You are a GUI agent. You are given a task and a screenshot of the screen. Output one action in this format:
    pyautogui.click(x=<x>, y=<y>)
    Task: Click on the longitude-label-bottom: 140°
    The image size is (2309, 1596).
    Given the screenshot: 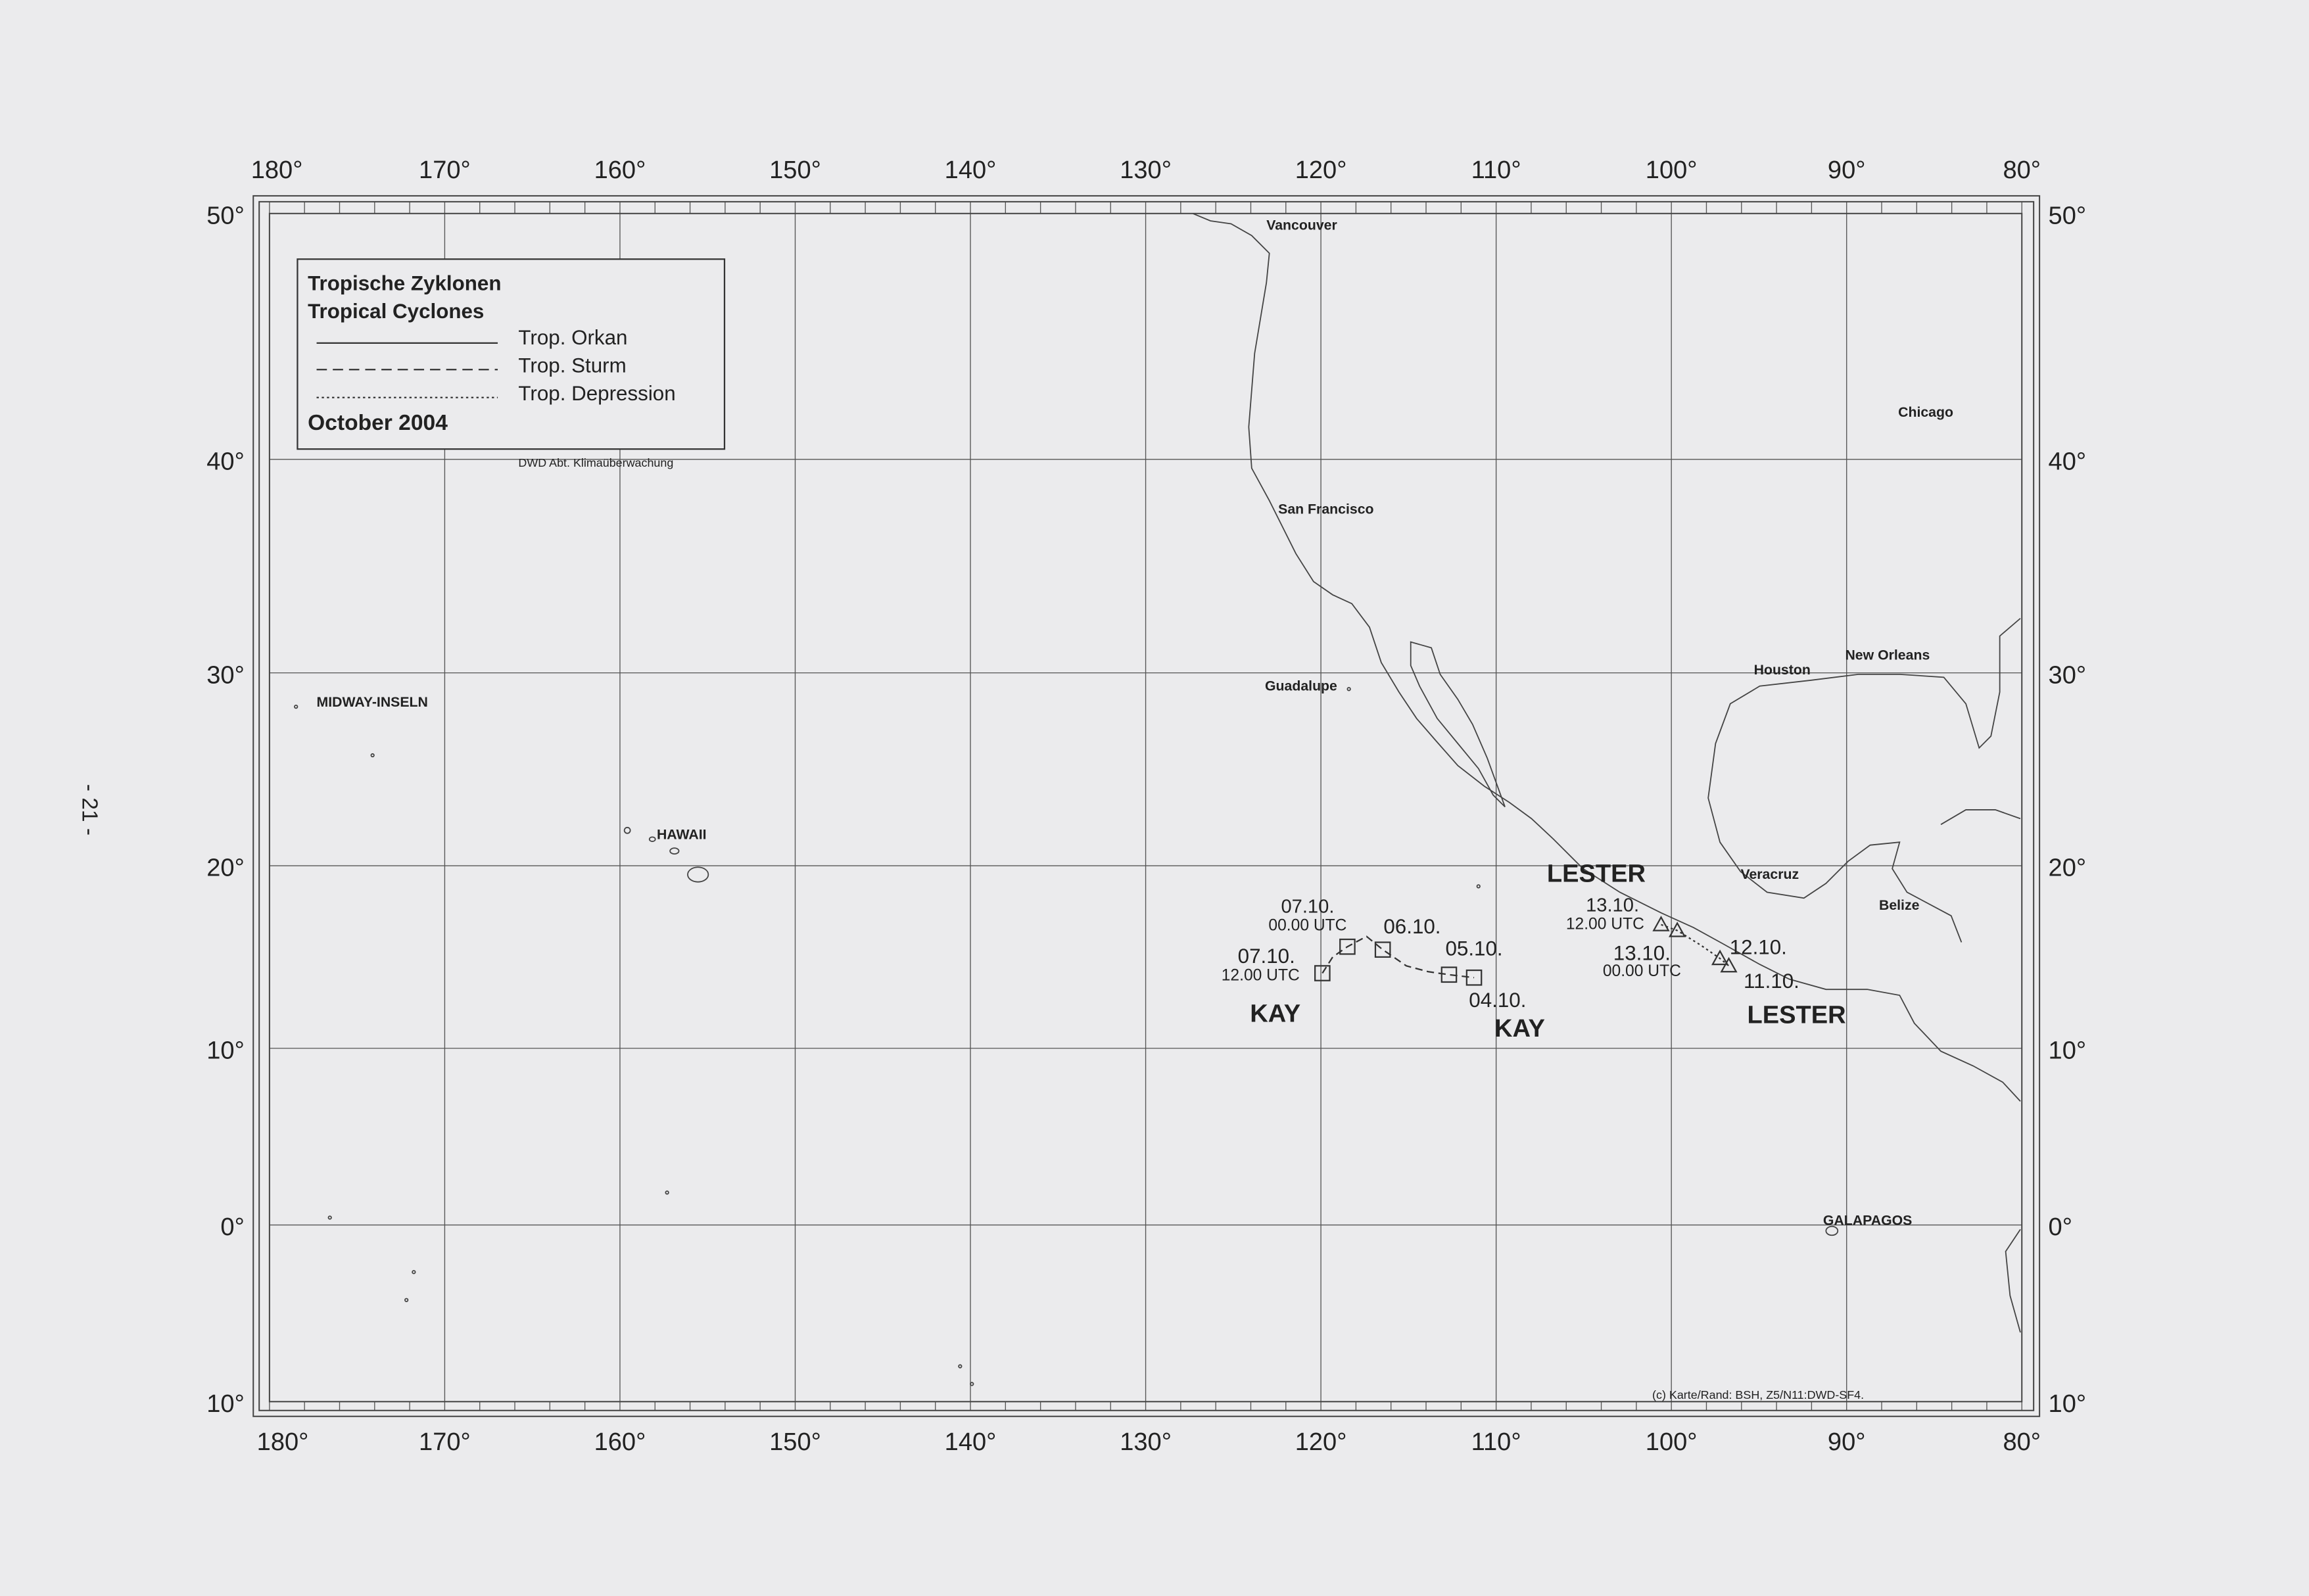 What is the action you would take?
    pyautogui.click(x=971, y=1442)
    